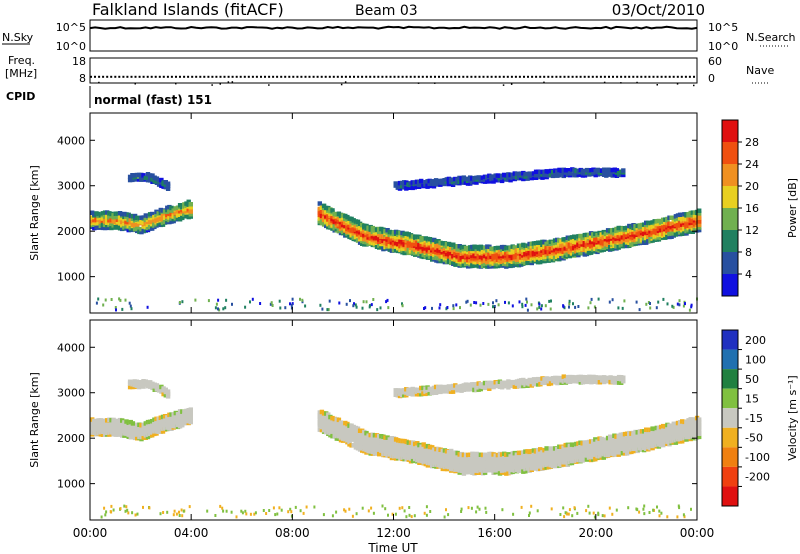  Describe the element at coordinates (399, 36) in the screenshot. I see `noise-panel: N.Sky N.Search 10^5 10^0 10^5 10^0` at that location.